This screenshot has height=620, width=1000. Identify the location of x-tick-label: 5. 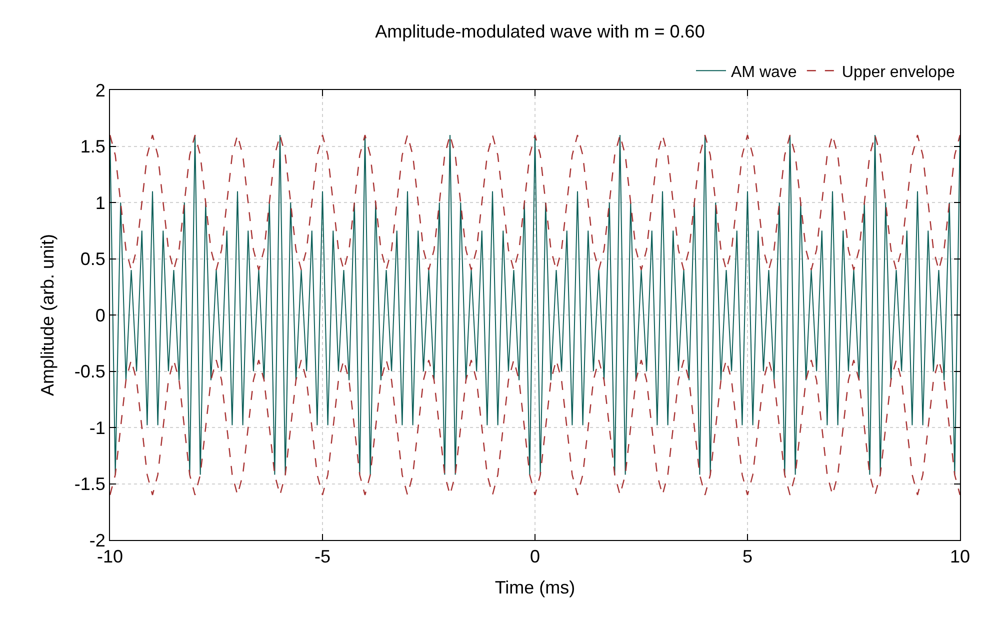
(747, 556).